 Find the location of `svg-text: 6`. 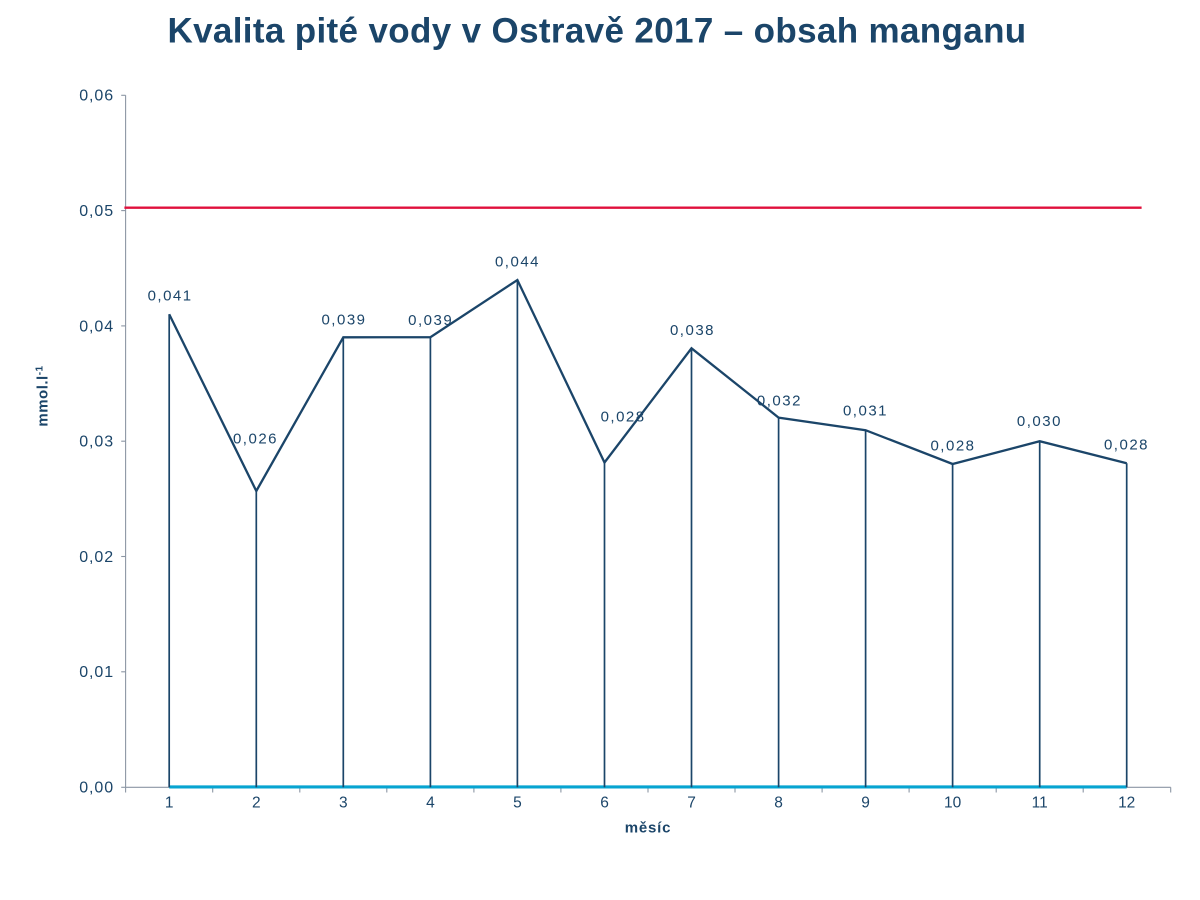

svg-text: 6 is located at coordinates (604, 803).